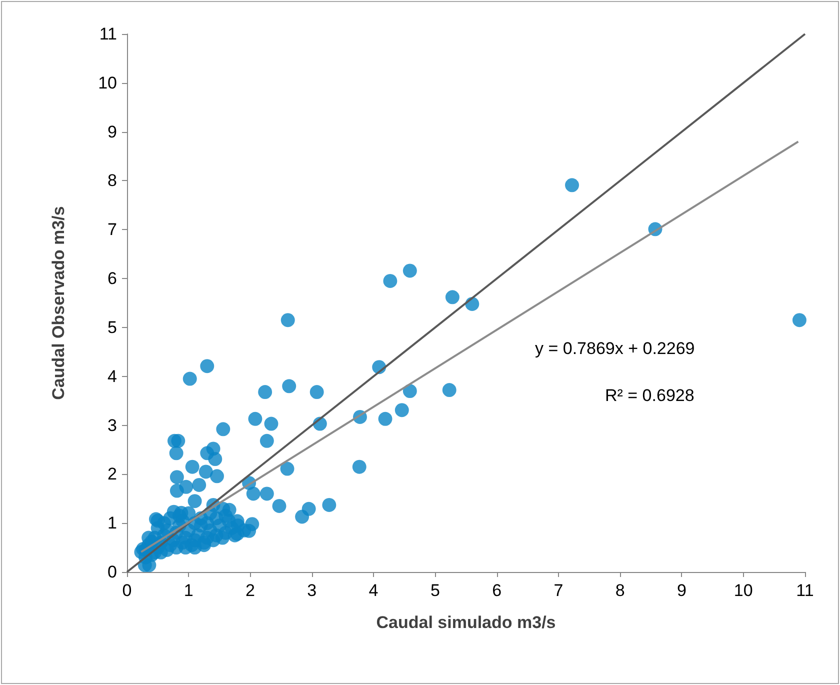 This screenshot has width=840, height=685. What do you see at coordinates (112, 376) in the screenshot?
I see `y-tick-label: 4` at bounding box center [112, 376].